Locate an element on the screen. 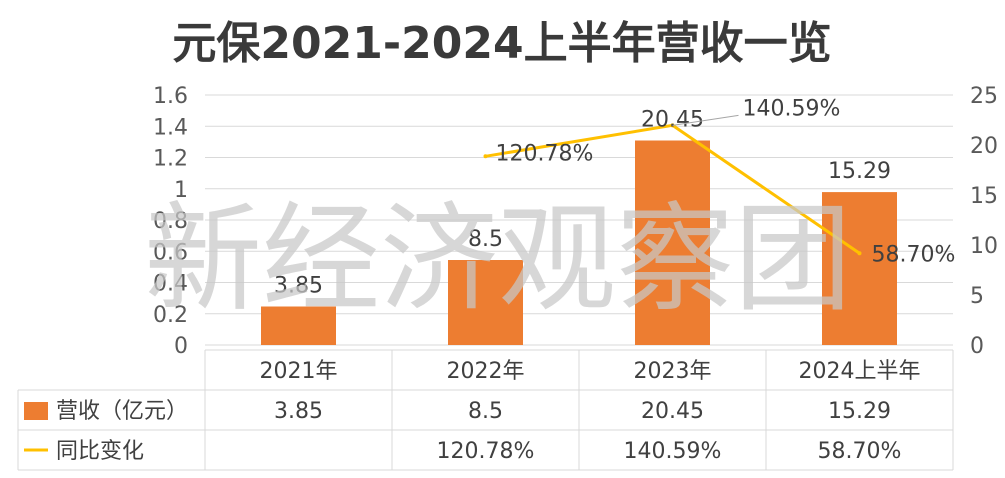 The image size is (1005, 478). table-cell-revenue: 15.29 is located at coordinates (859, 411).